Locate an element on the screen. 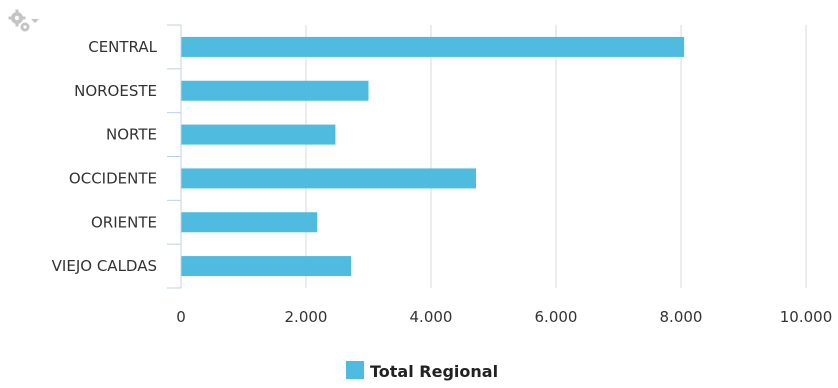 Image resolution: width=838 pixels, height=388 pixels. chevron-down-icon is located at coordinates (35, 21).